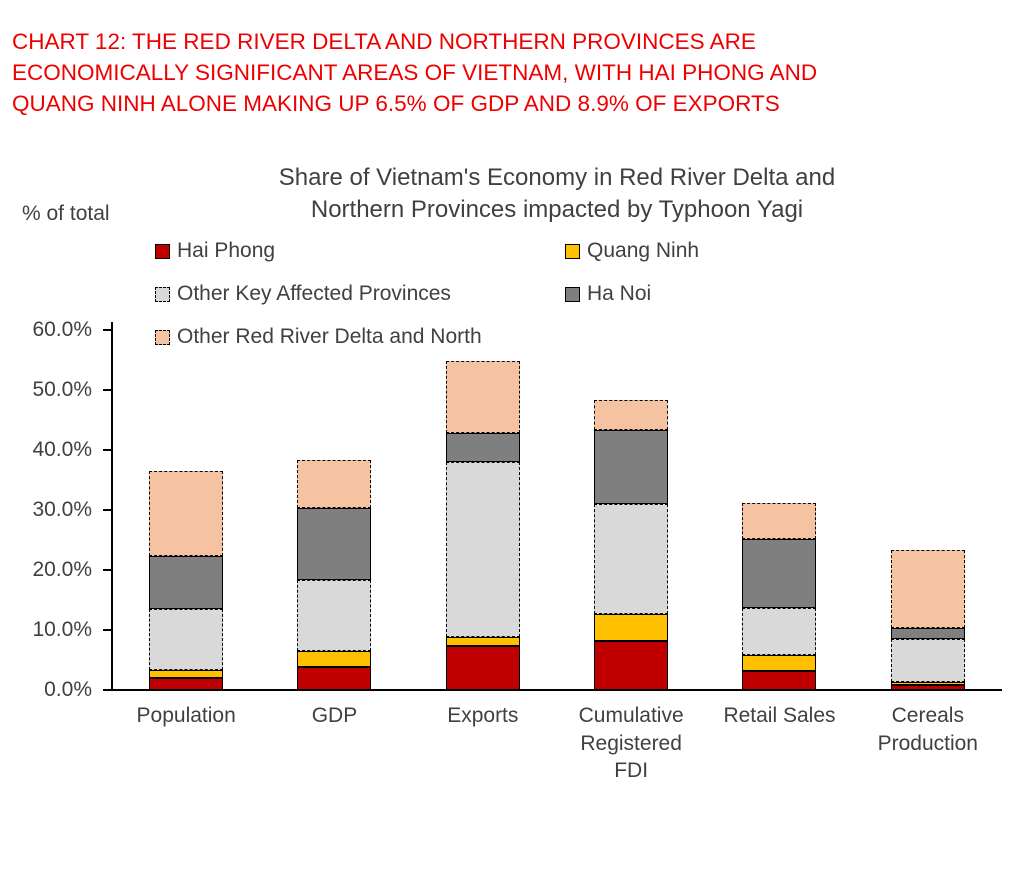 This screenshot has width=1022, height=886. What do you see at coordinates (334, 715) in the screenshot?
I see `x-axis-label-gdp: GDP` at bounding box center [334, 715].